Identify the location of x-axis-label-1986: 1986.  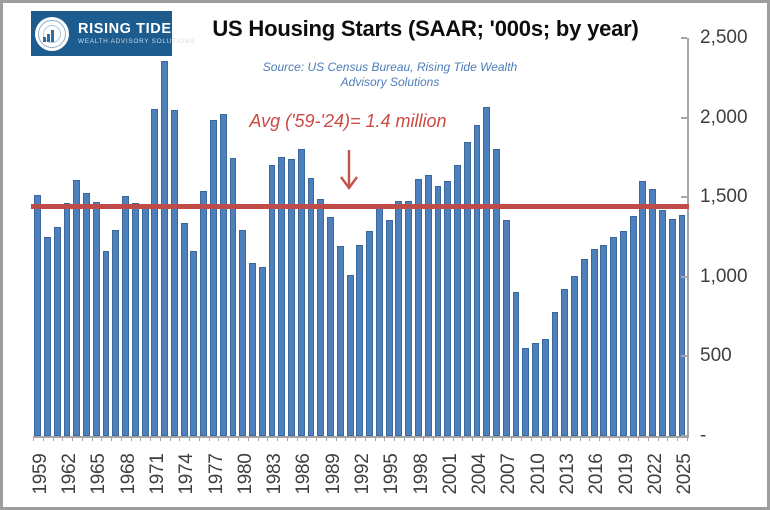
(304, 474).